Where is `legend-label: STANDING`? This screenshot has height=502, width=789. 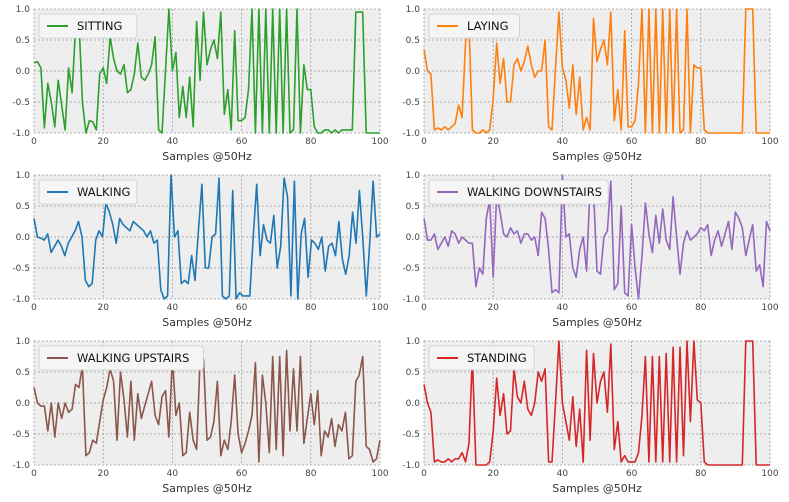 legend-label: STANDING is located at coordinates (497, 358).